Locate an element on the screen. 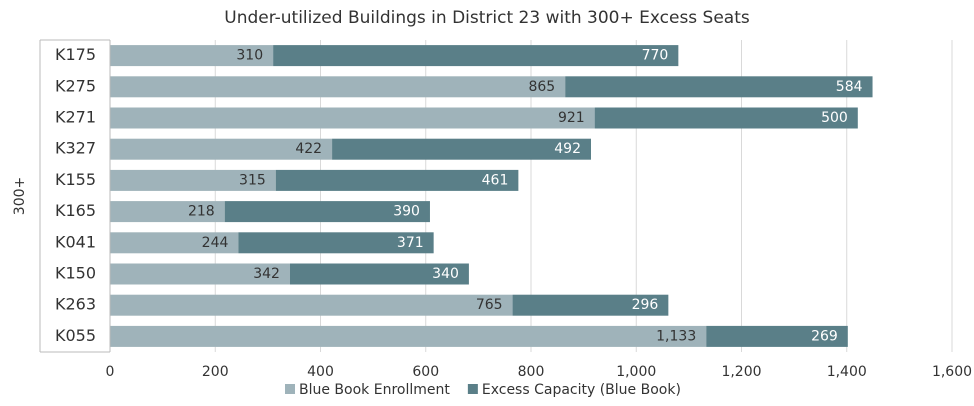 The height and width of the screenshot is (406, 974). y-tick-label: K155 is located at coordinates (75, 179).